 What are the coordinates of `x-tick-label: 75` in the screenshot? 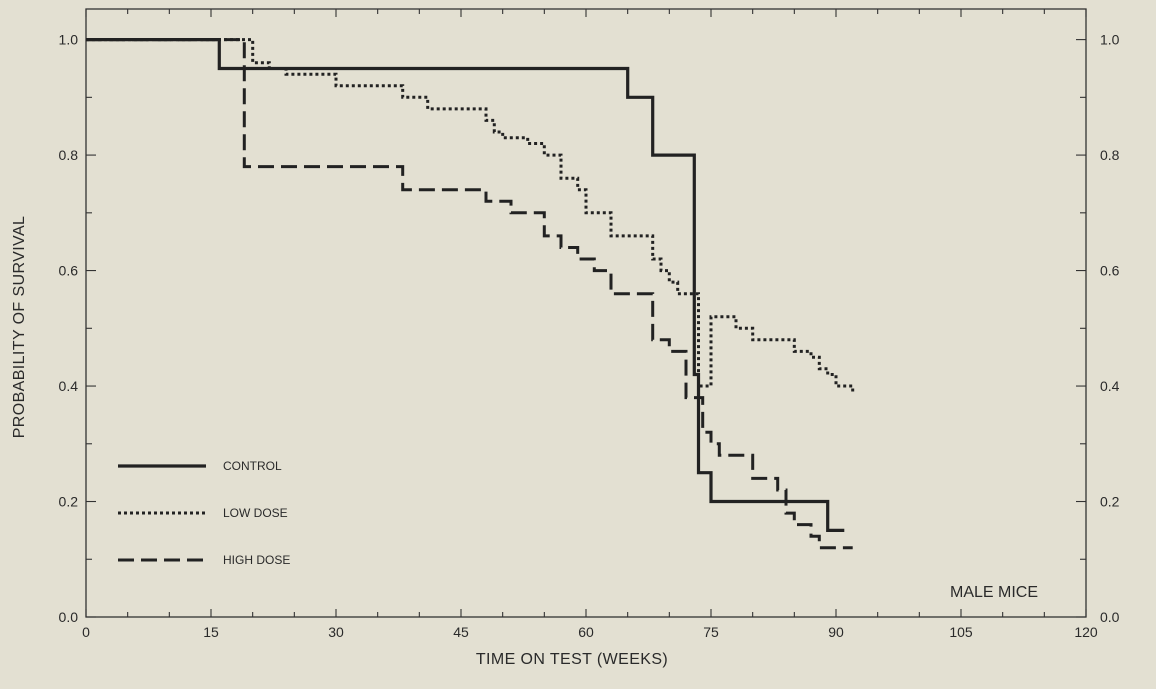 It's located at (711, 632).